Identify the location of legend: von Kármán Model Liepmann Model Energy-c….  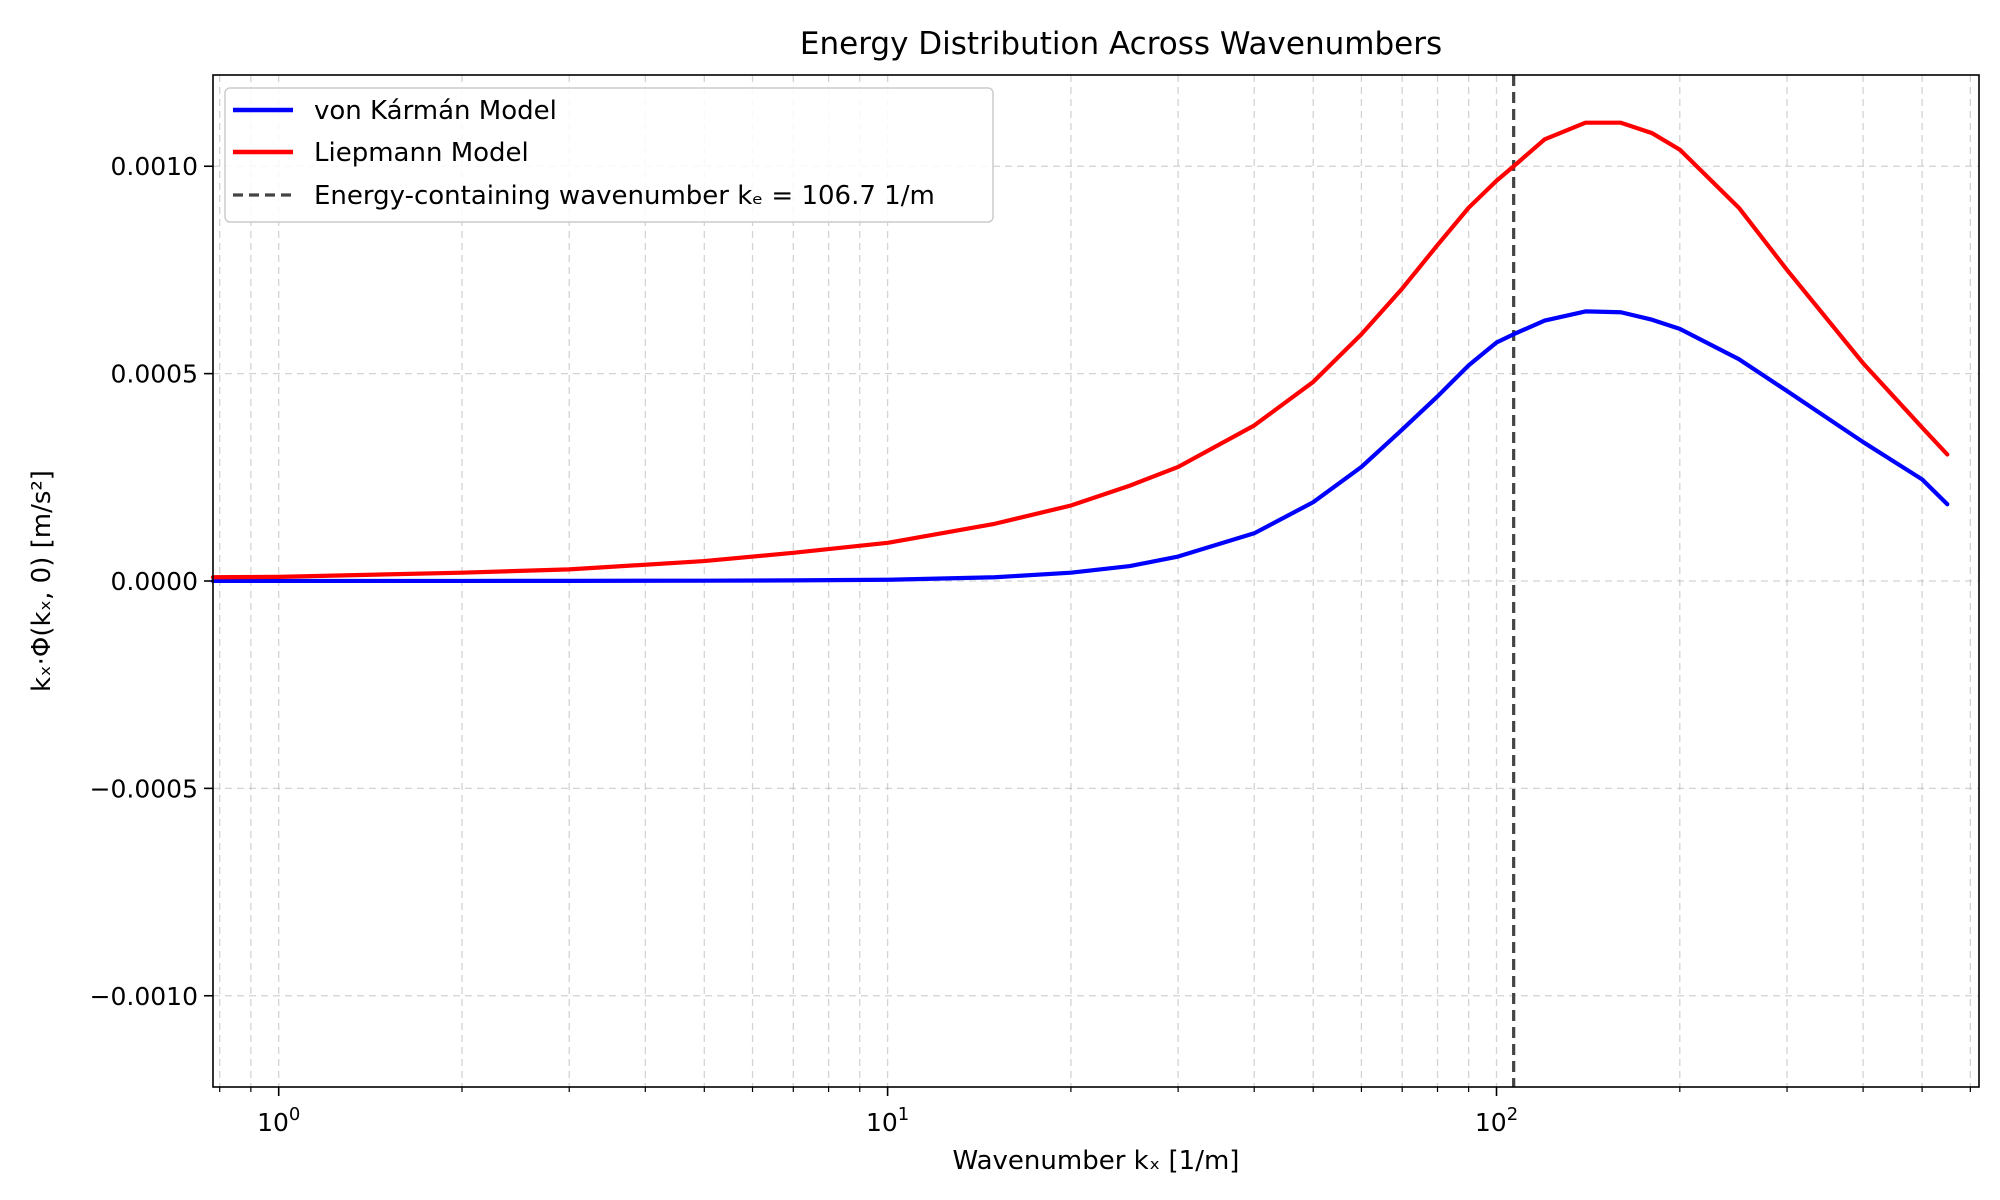
(609, 155).